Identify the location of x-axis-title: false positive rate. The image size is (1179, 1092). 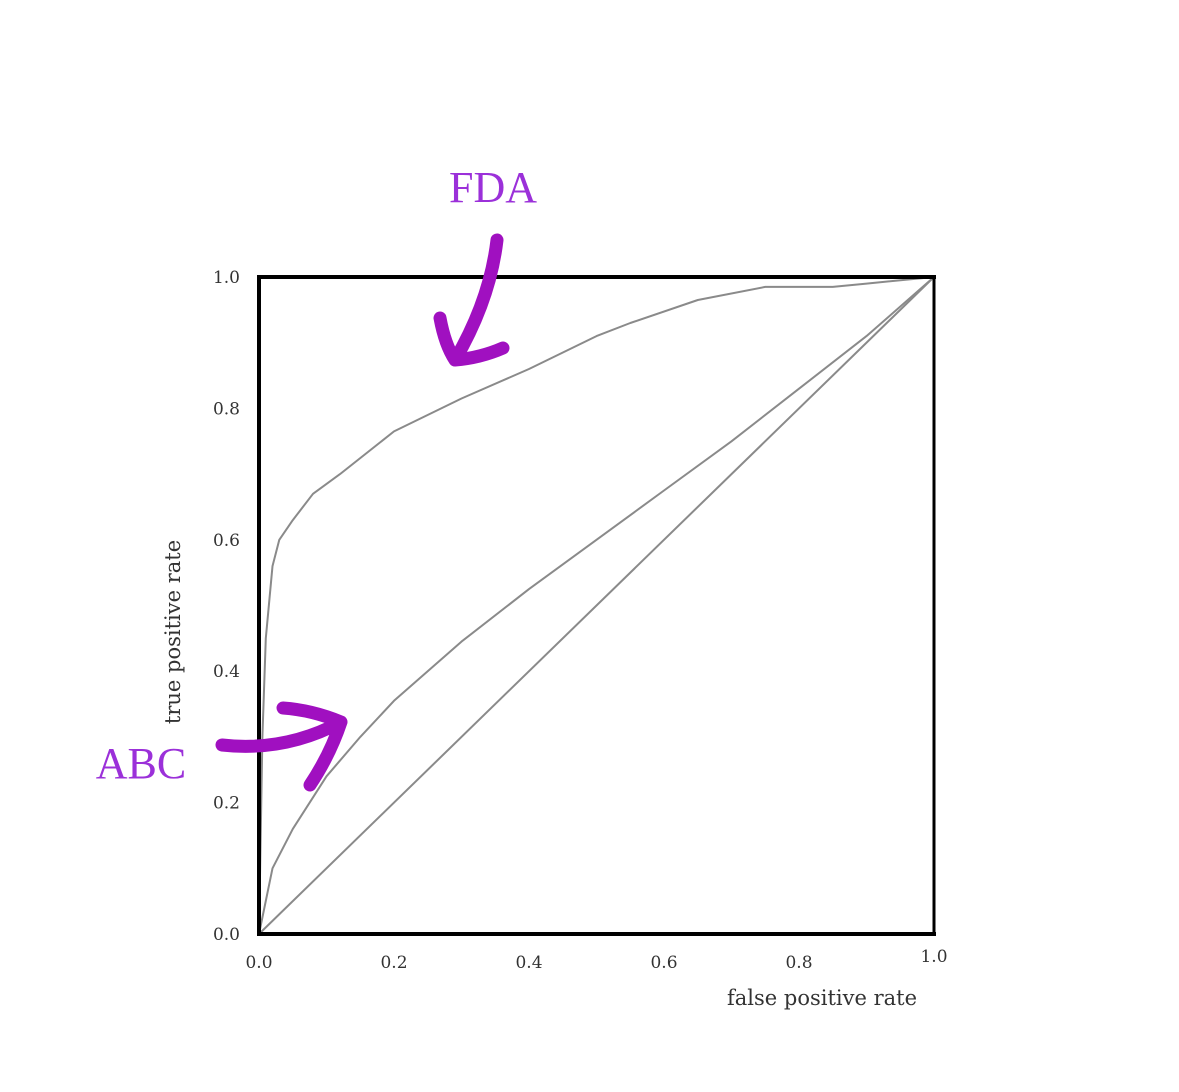
(822, 998).